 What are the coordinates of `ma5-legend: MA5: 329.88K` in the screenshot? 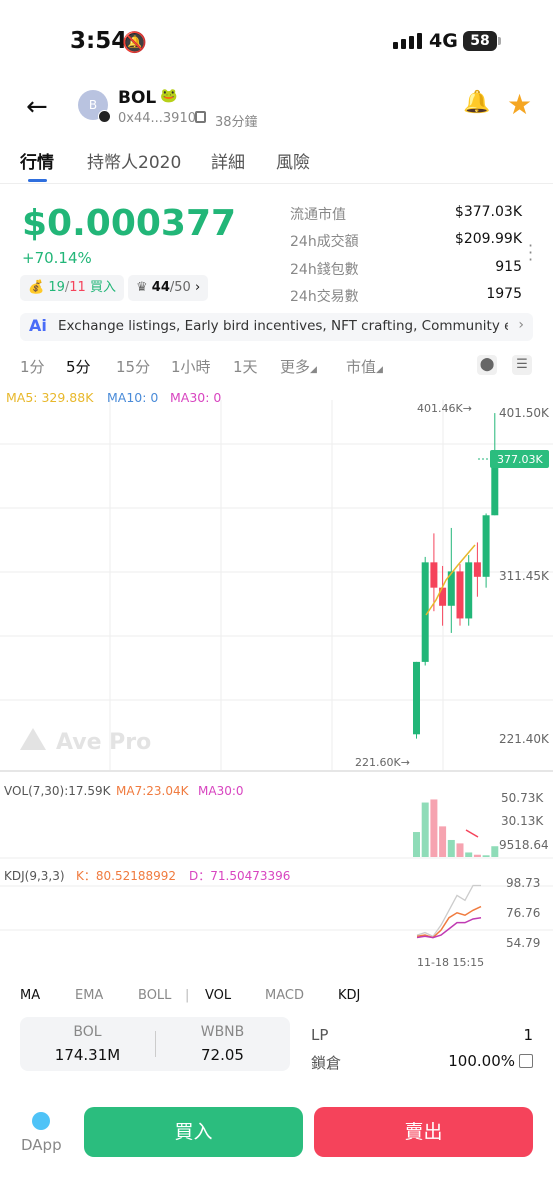 It's located at (50, 397).